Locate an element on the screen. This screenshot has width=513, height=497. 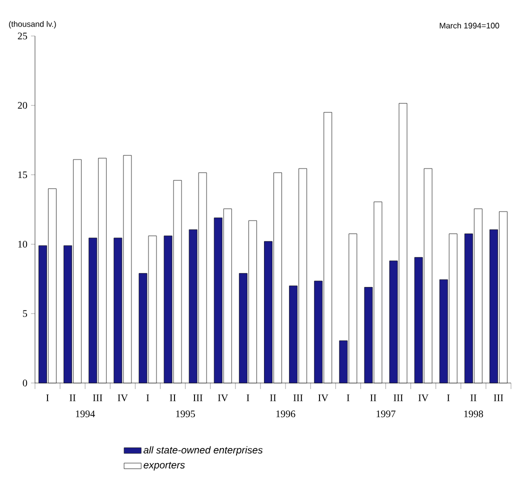
y-tick-label: 20 is located at coordinates (23, 105).